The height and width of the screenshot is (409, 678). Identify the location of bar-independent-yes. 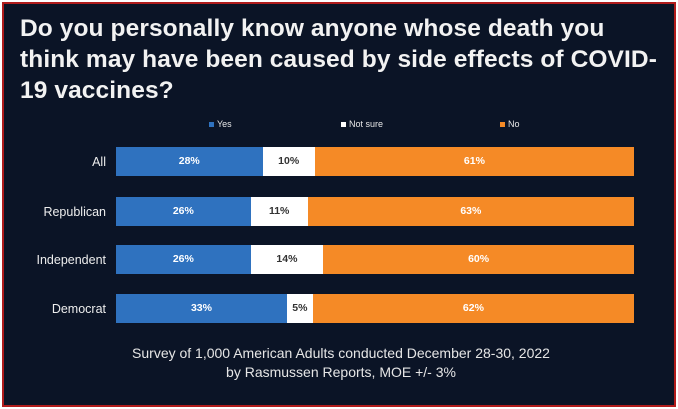
(183, 259).